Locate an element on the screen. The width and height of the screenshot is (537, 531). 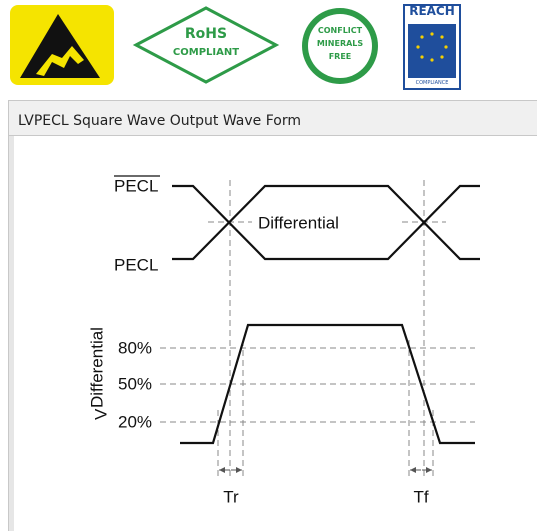
reach-badge: REACH COMPLIANCE is located at coordinates (432, 47).